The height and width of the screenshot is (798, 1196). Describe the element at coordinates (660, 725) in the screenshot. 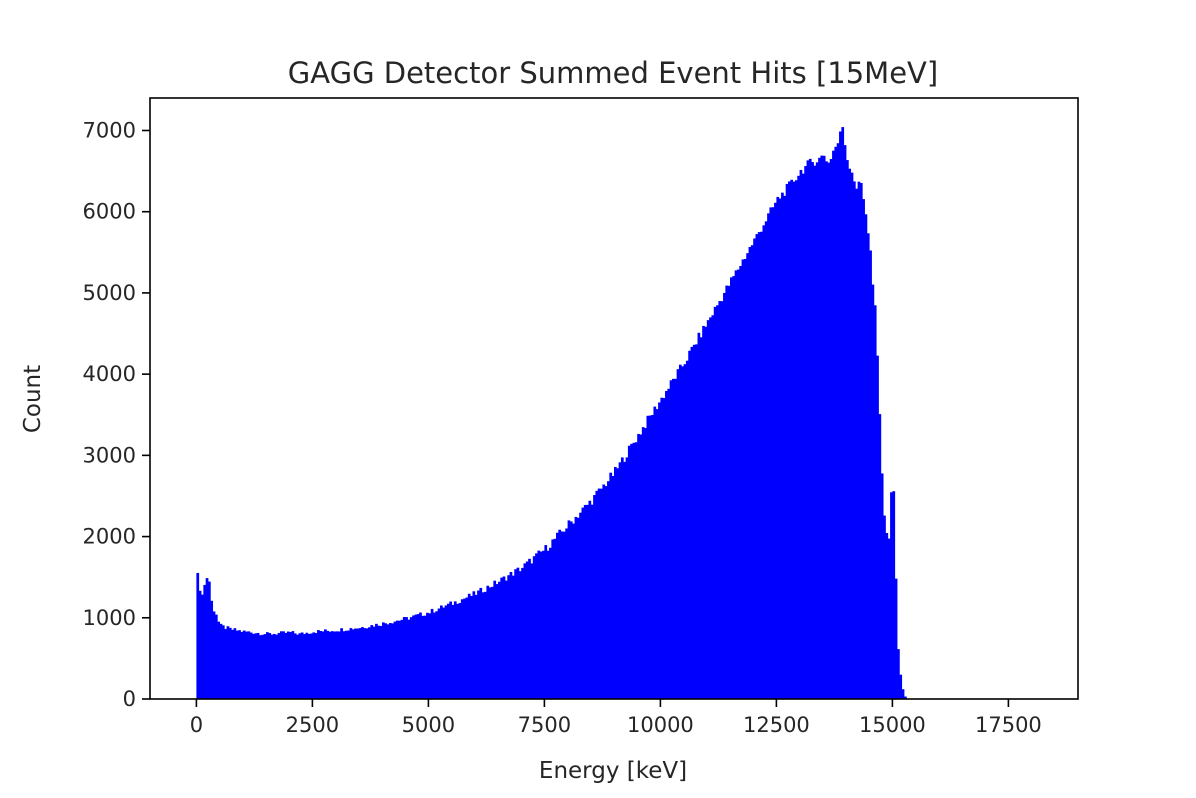

I see `x-tick-label: 10000` at that location.